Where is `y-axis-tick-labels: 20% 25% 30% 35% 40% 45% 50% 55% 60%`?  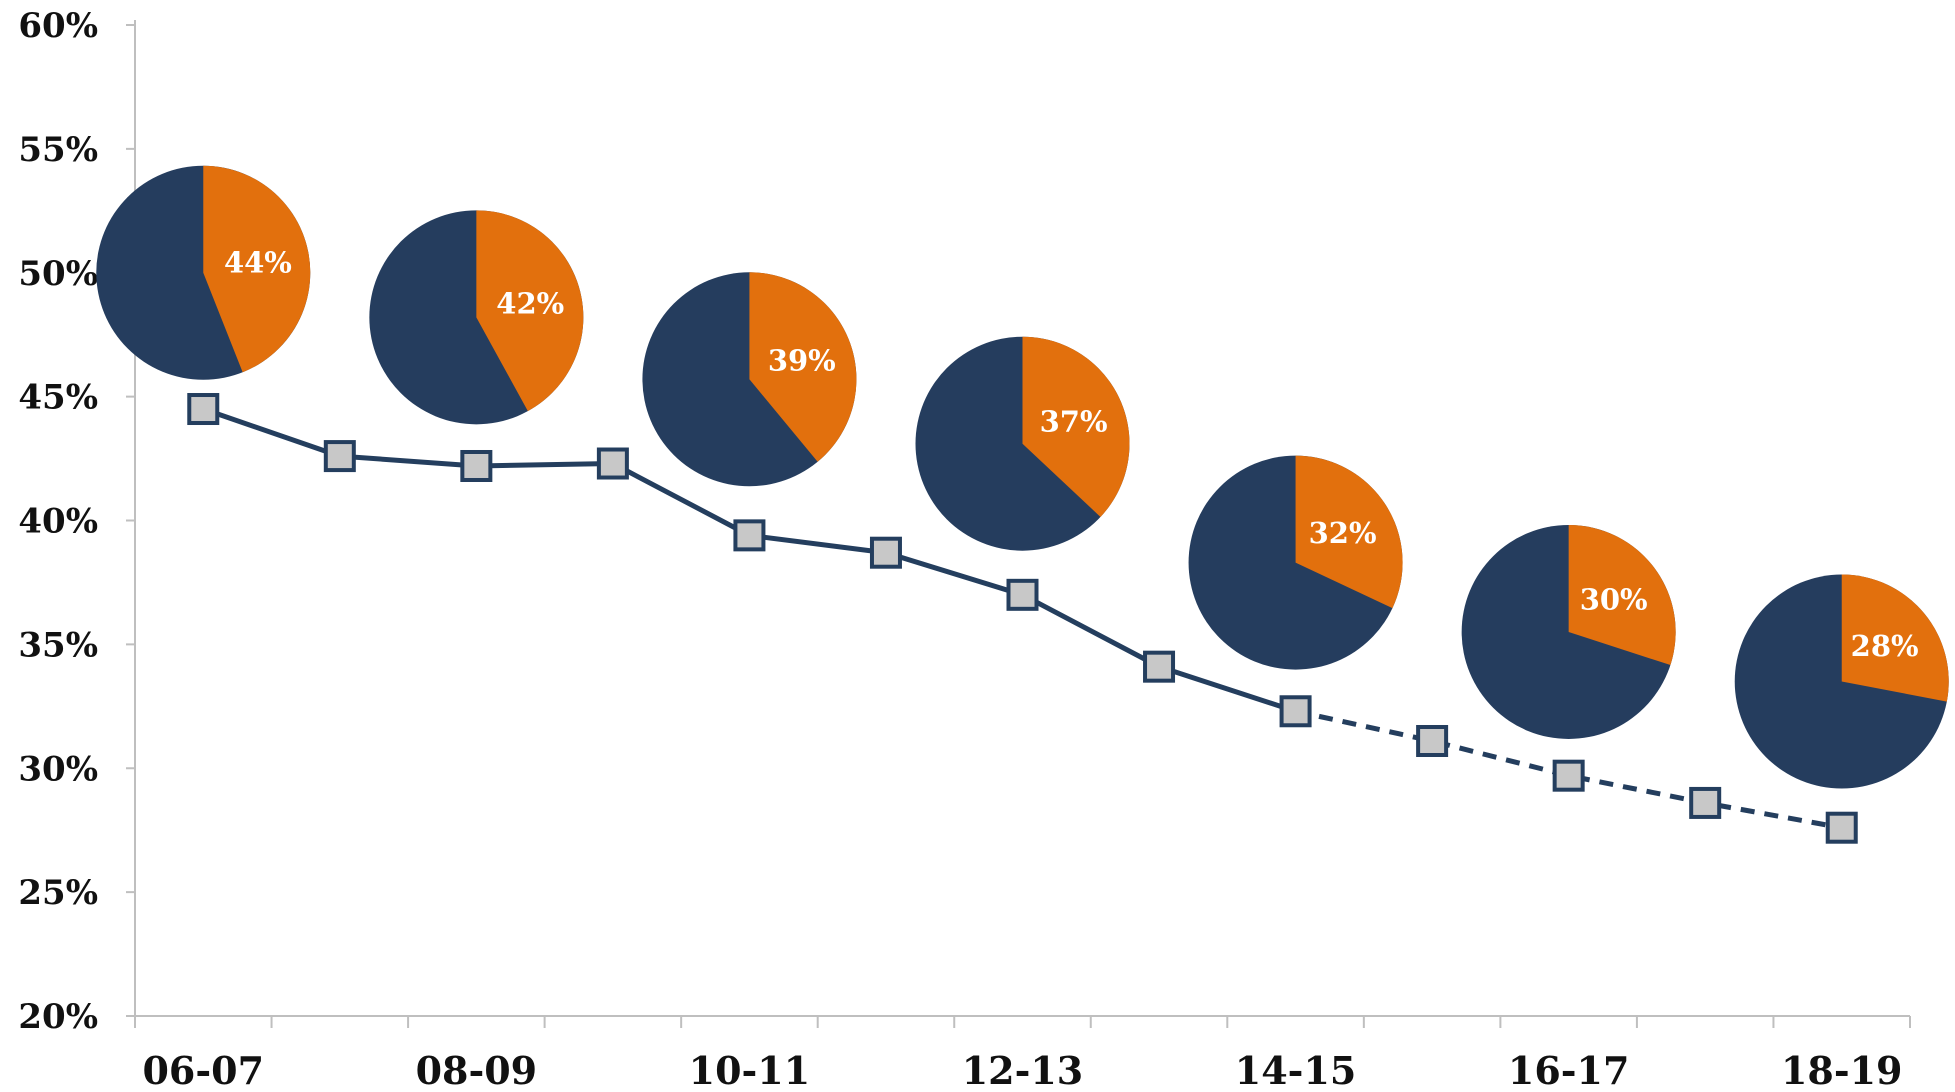
y-axis-tick-labels: 20% 25% 30% 35% 40% 45% 50% 55% 60% is located at coordinates (58, 521).